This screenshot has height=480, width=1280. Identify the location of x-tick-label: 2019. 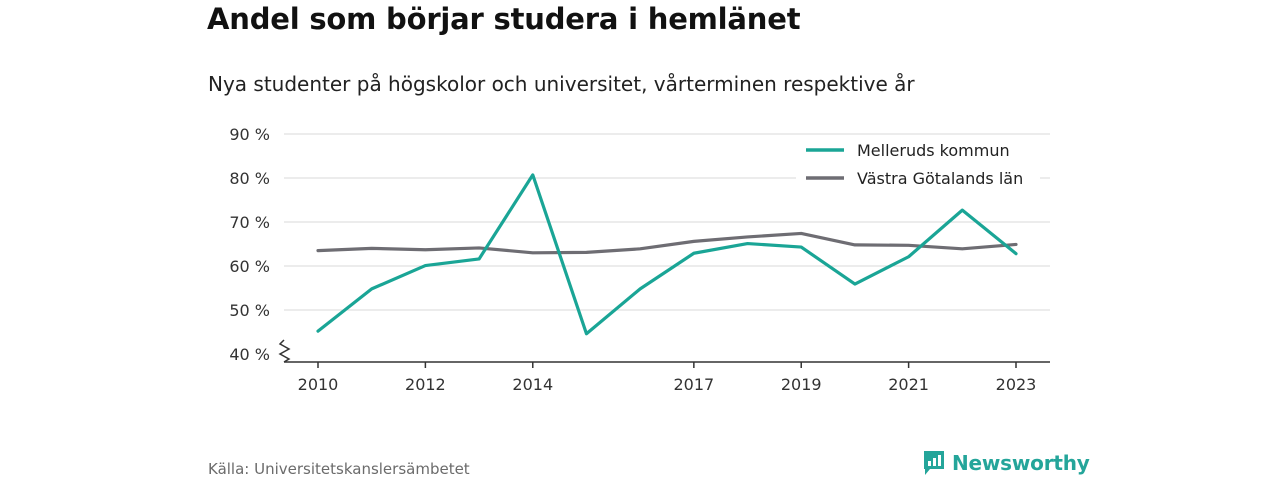
(801, 384).